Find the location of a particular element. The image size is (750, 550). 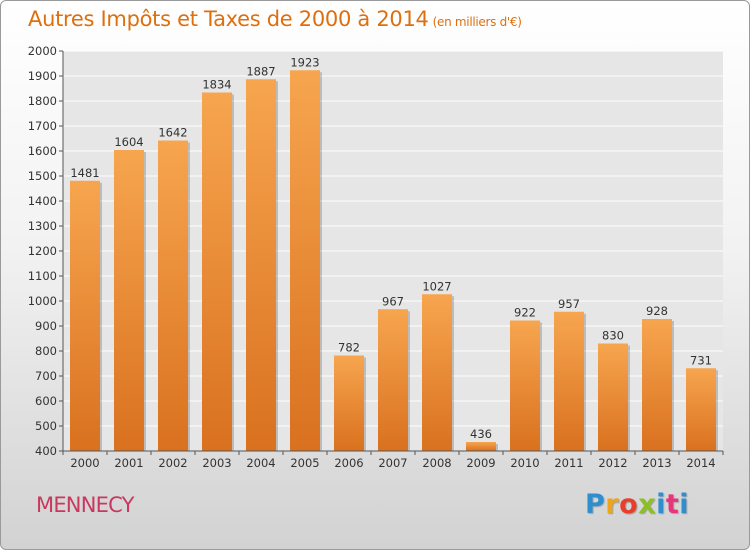

y-tick-label: 1300 is located at coordinates (42, 226).